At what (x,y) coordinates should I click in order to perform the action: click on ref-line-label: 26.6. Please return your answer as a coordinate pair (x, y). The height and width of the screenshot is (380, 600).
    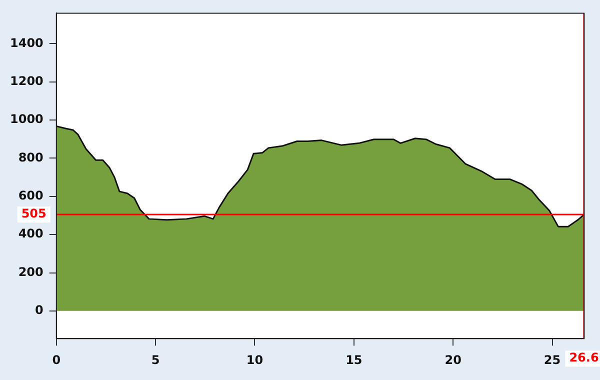
    Looking at the image, I should click on (584, 357).